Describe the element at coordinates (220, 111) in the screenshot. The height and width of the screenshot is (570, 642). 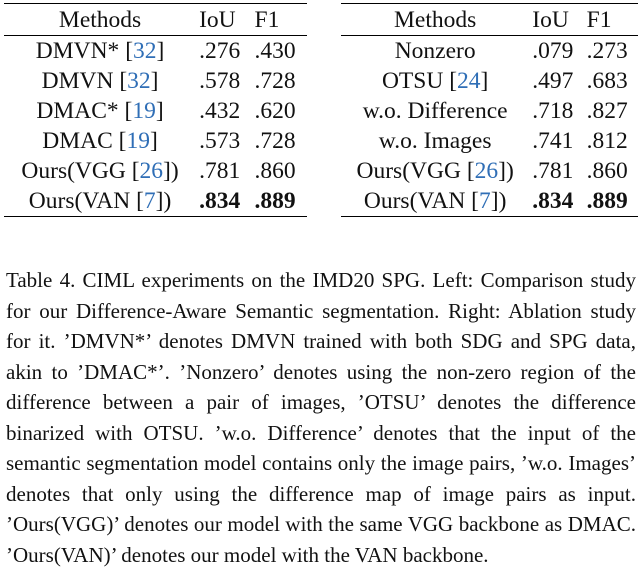
I see `iou-cell: .432` at that location.